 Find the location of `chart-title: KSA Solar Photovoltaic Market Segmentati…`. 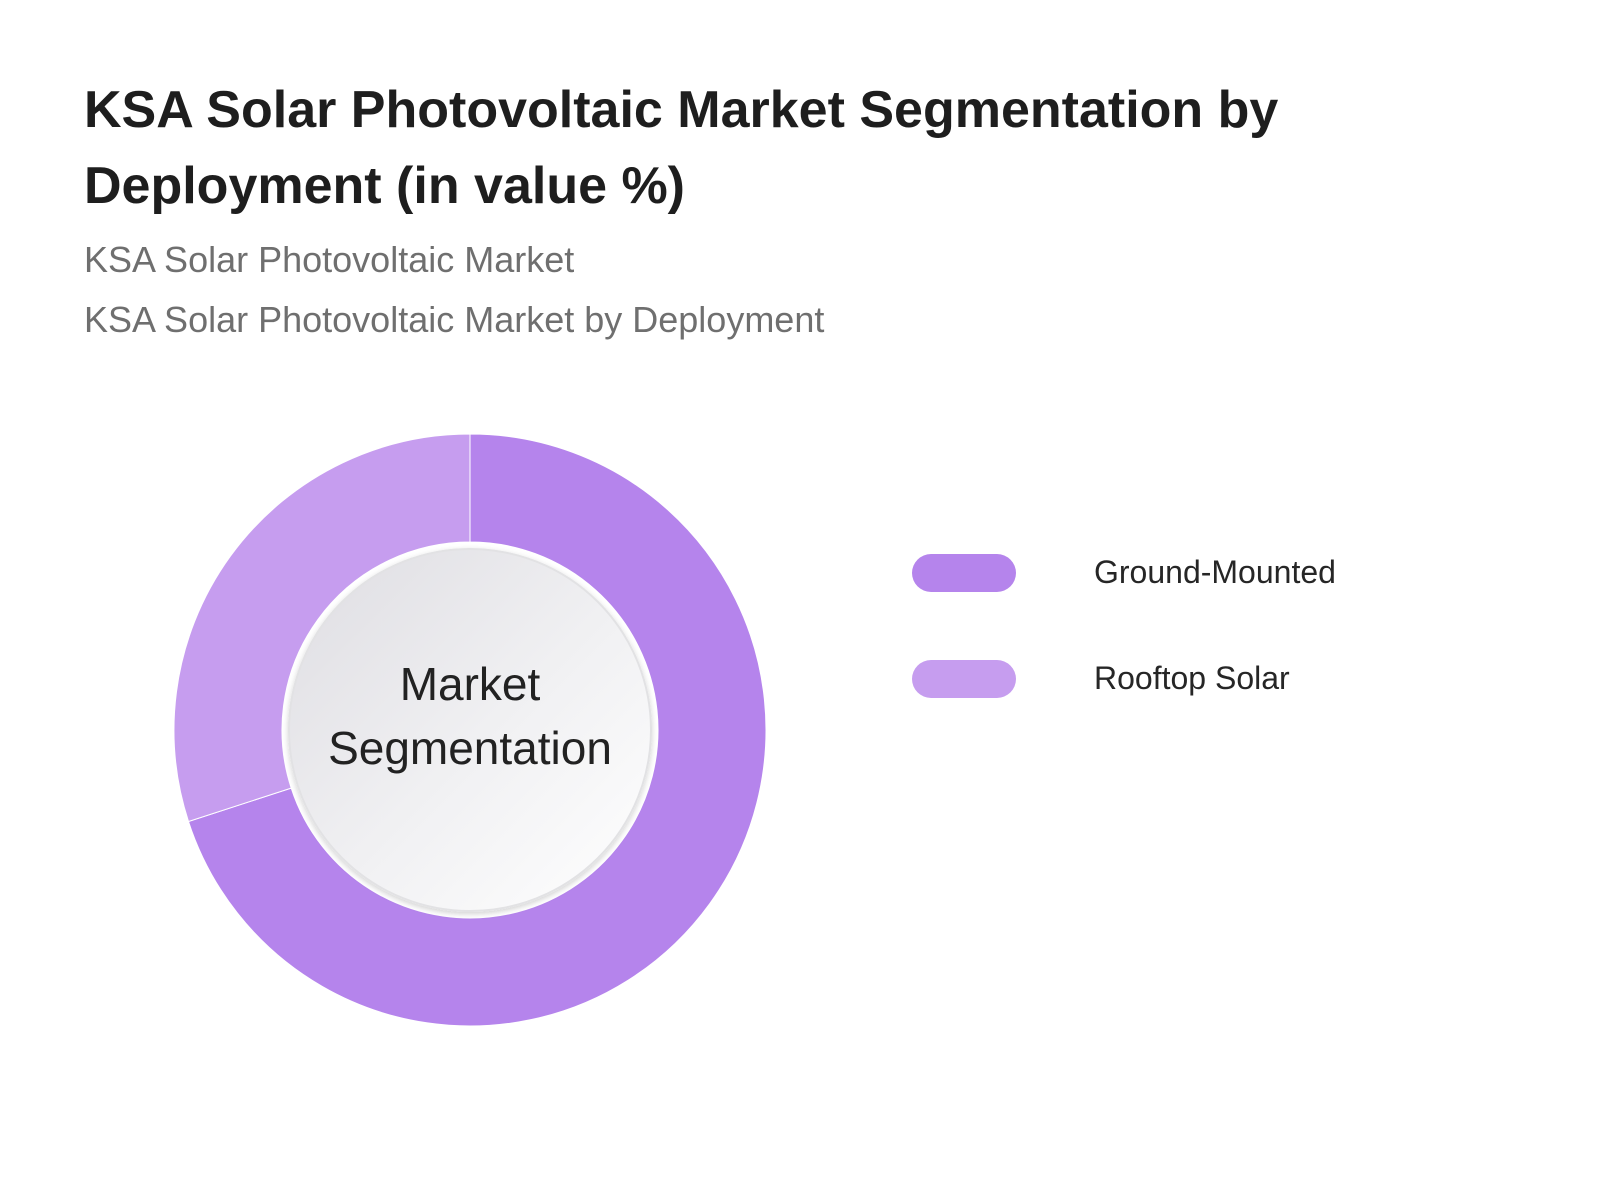

chart-title: KSA Solar Photovoltaic Market Segmentati… is located at coordinates (681, 148).